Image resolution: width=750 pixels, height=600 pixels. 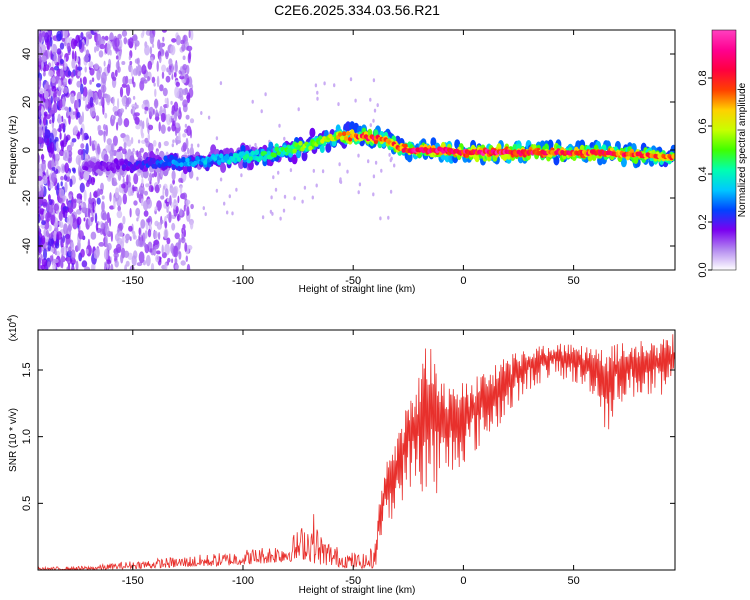 What do you see at coordinates (704, 174) in the screenshot?
I see `colorbar-ticks: 0.0 0.2 0.4 0.6 0.8` at bounding box center [704, 174].